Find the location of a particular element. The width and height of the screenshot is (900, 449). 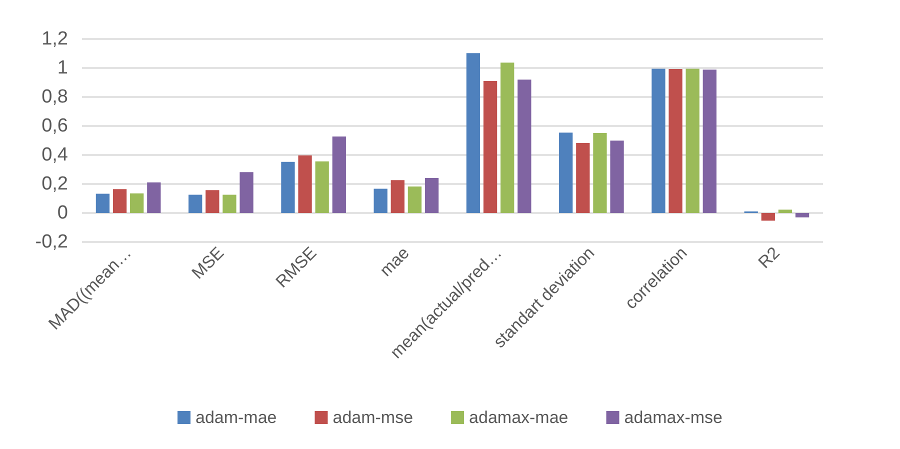

y-tick-label: 0,2 is located at coordinates (55, 184).